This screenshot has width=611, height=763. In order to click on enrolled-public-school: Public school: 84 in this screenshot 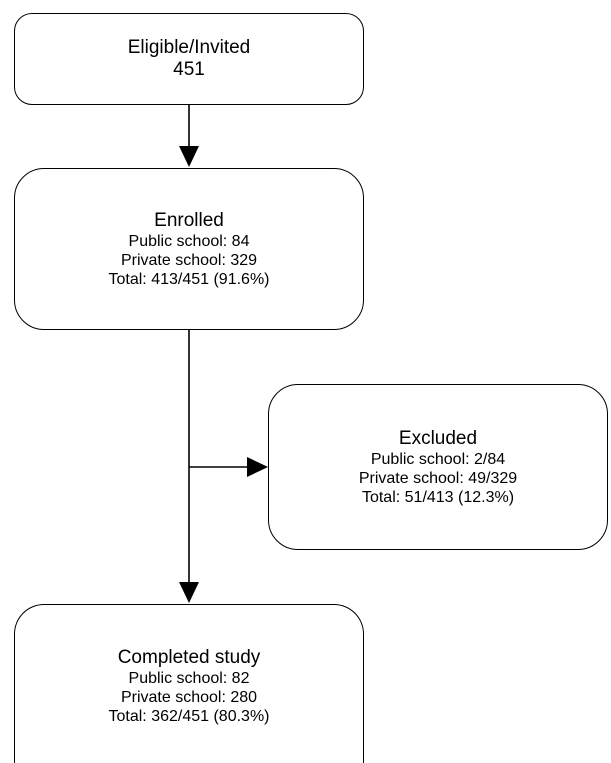, I will do `click(189, 241)`.